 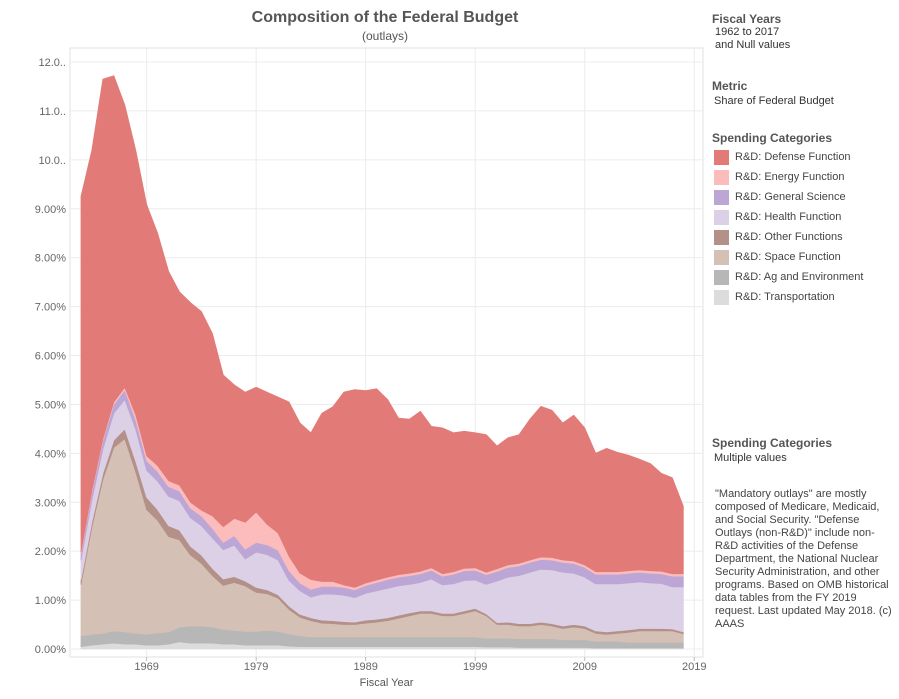 I want to click on legend-label: R&D: Ag and Environment, so click(x=799, y=277).